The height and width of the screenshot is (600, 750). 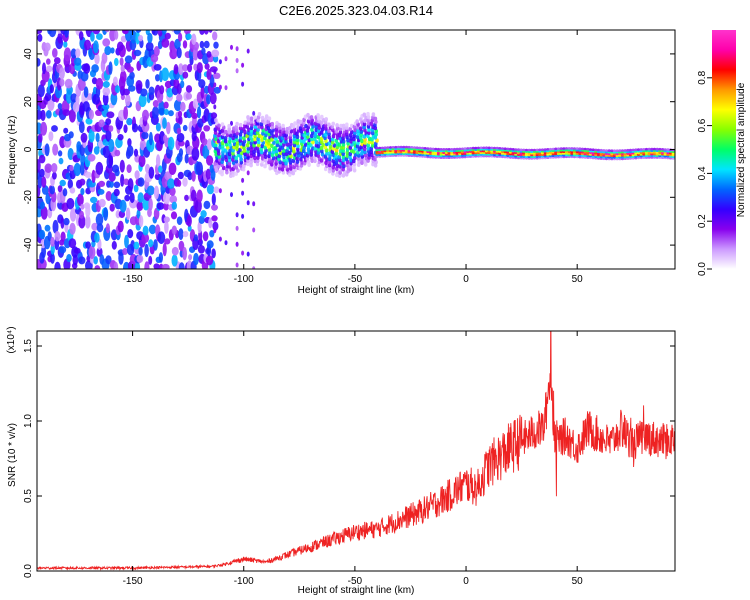 What do you see at coordinates (724, 149) in the screenshot?
I see `colorbar-gradient` at bounding box center [724, 149].